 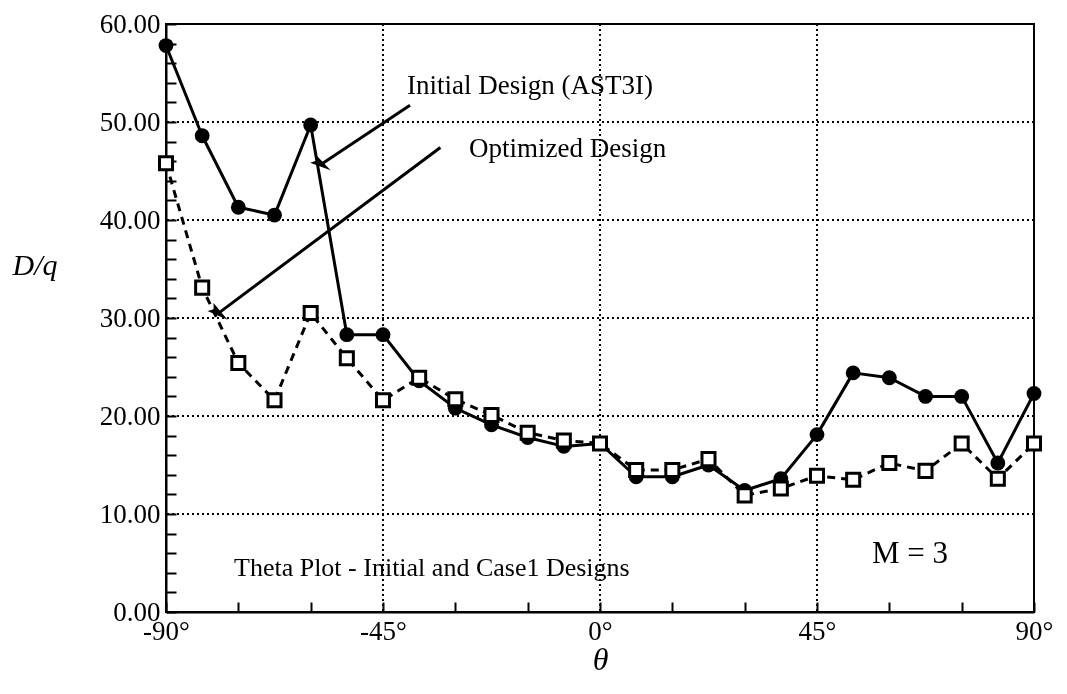 I want to click on annotation: M = 3, so click(x=910, y=552).